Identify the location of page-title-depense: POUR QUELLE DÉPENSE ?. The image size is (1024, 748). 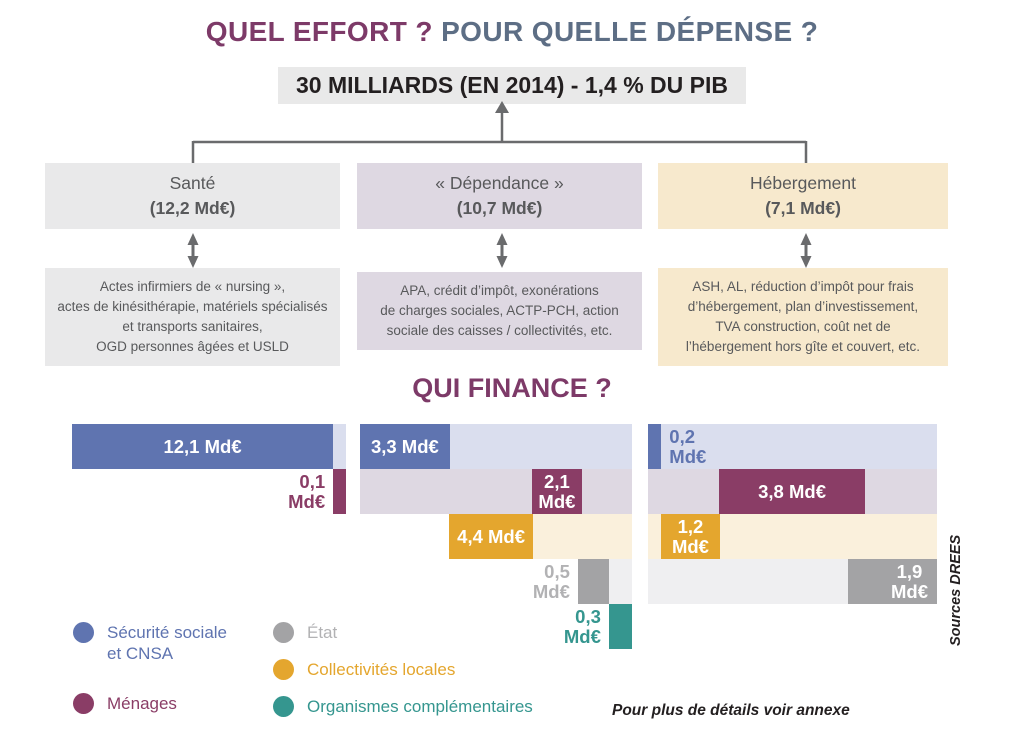
(625, 31).